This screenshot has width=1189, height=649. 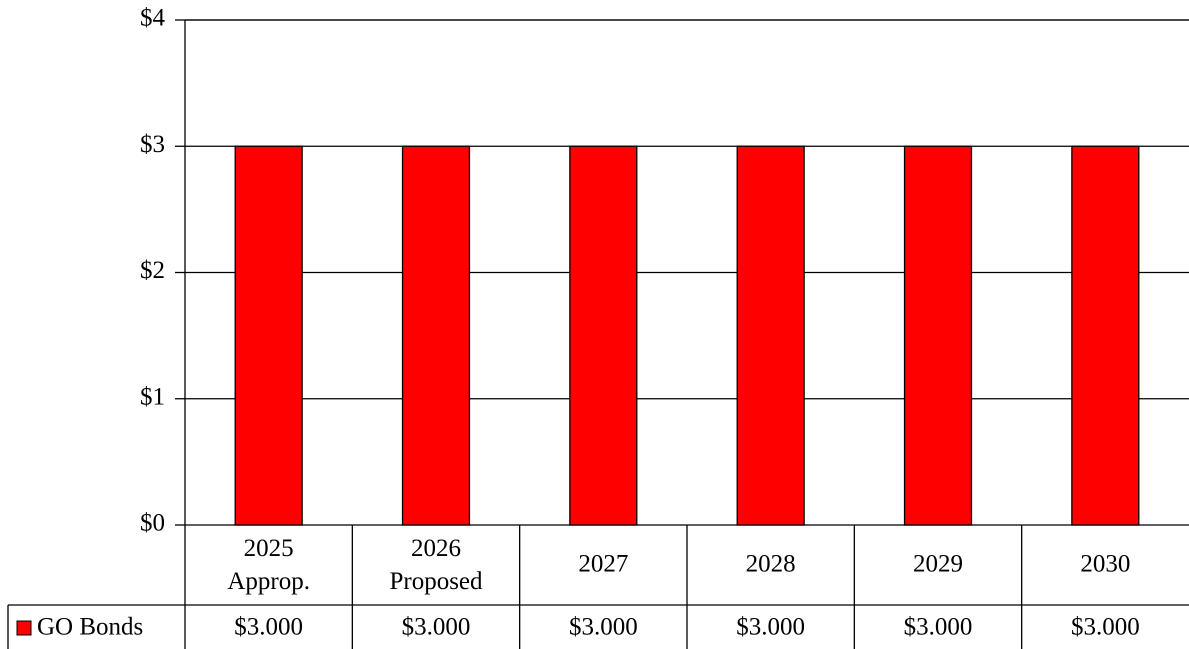 What do you see at coordinates (938, 564) in the screenshot?
I see `x-tick-label: 2029` at bounding box center [938, 564].